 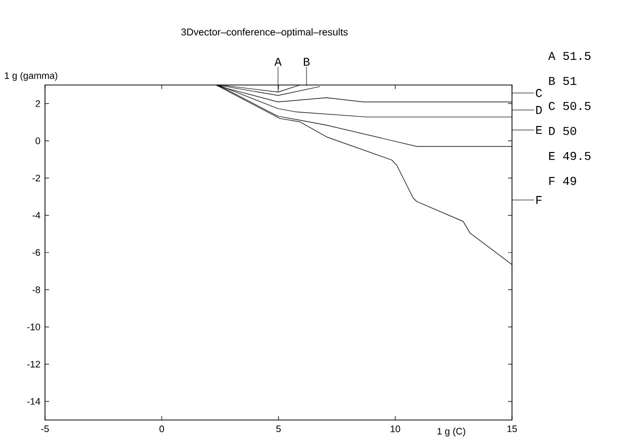 I want to click on x-tick-label: 5, so click(x=278, y=429).